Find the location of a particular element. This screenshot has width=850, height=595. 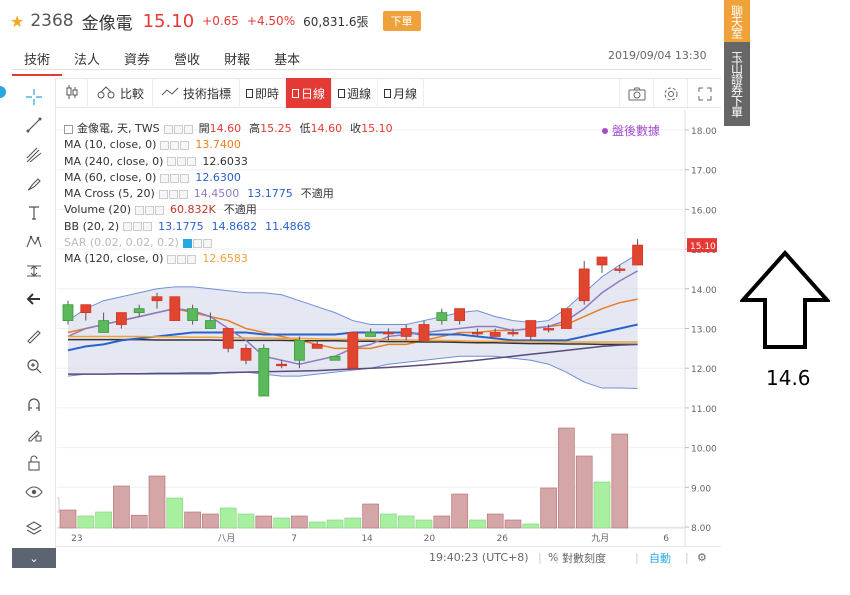

legend-indicator-row: MA (10, close, 0) 13.7400 is located at coordinates (232, 145).